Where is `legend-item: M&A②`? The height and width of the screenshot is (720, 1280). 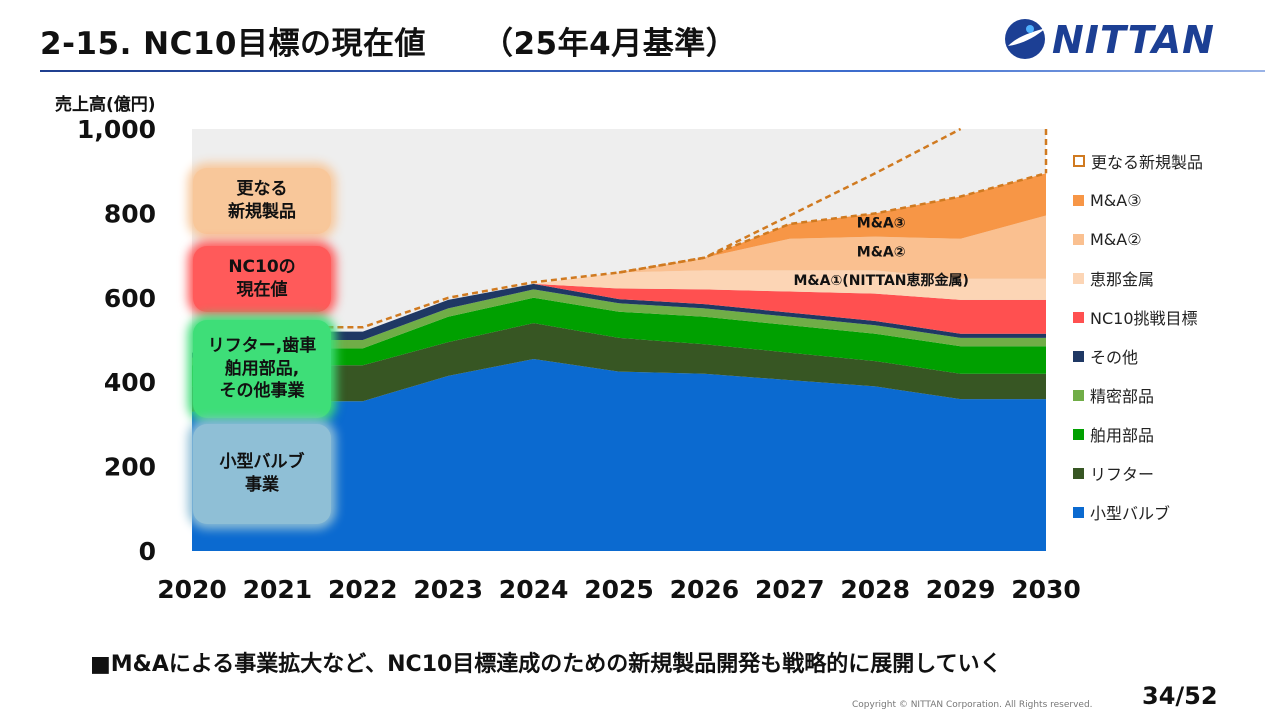 legend-item: M&A② is located at coordinates (1107, 239).